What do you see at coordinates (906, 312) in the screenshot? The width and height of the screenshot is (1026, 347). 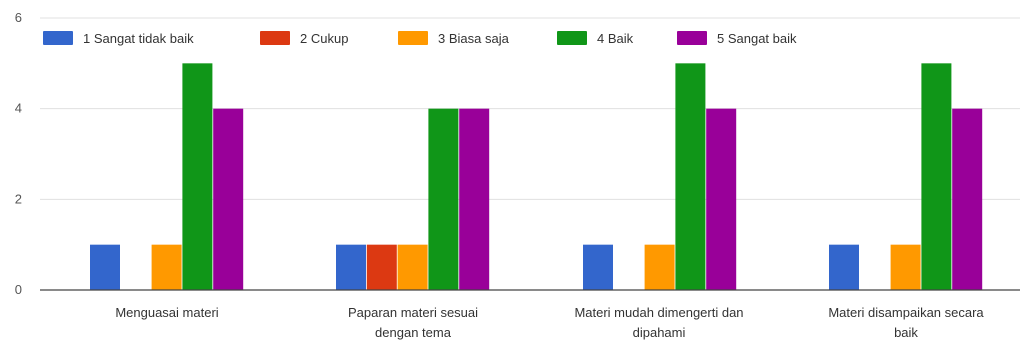 I see `category-label: Materi disampaikan secara` at bounding box center [906, 312].